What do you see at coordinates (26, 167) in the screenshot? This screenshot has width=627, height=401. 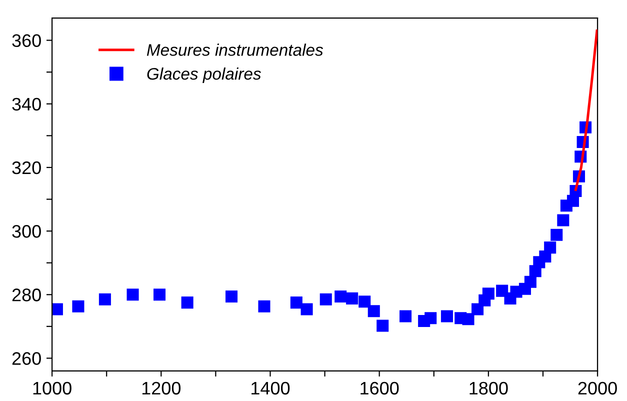 I see `y-tick-label: 320` at bounding box center [26, 167].